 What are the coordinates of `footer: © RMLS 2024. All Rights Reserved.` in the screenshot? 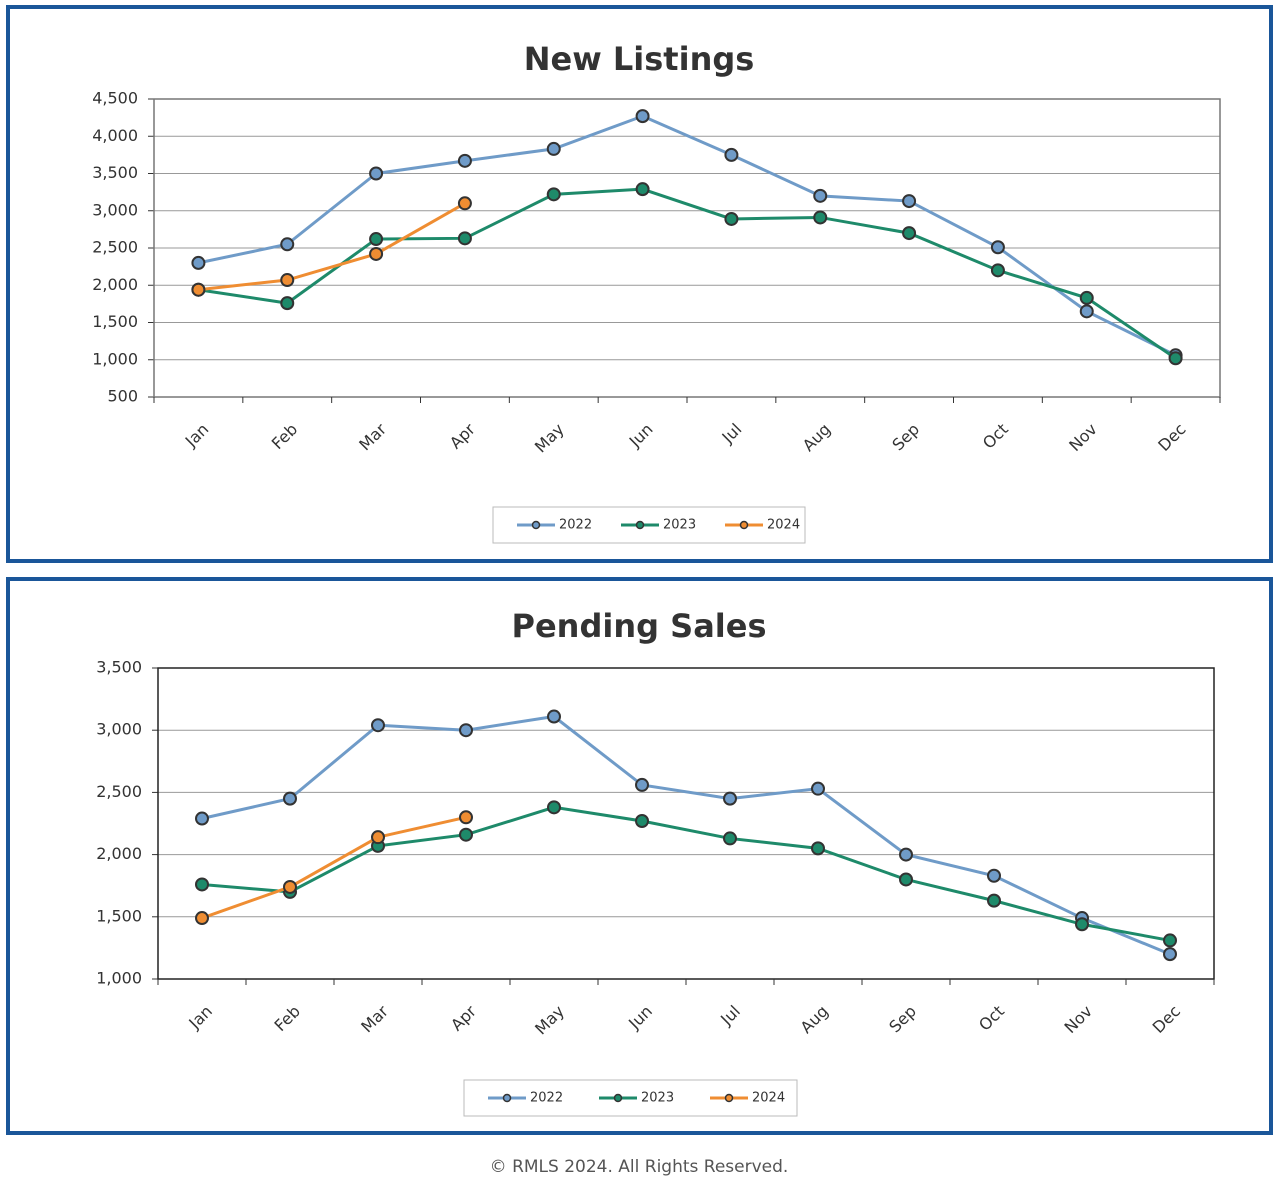 It's located at (639, 1167).